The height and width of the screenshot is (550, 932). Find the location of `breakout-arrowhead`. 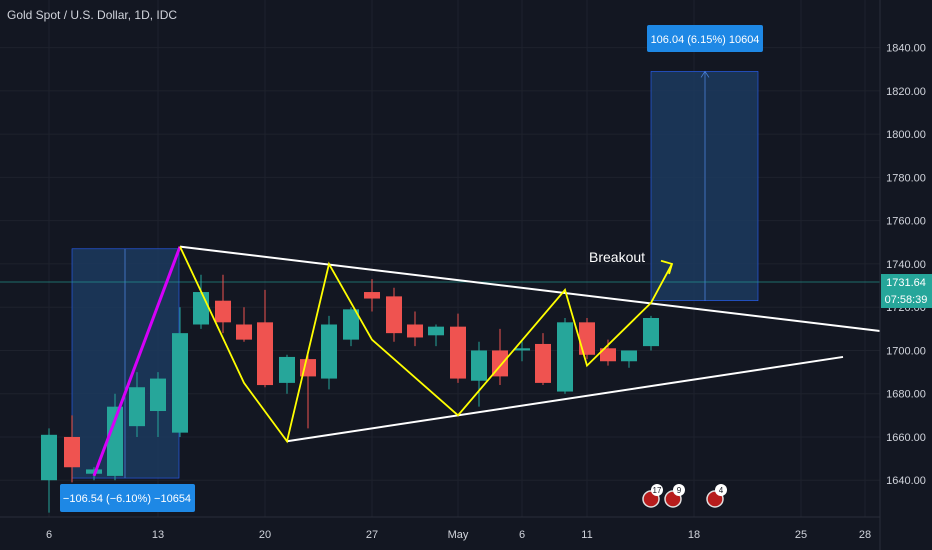

breakout-arrowhead is located at coordinates (667, 267).